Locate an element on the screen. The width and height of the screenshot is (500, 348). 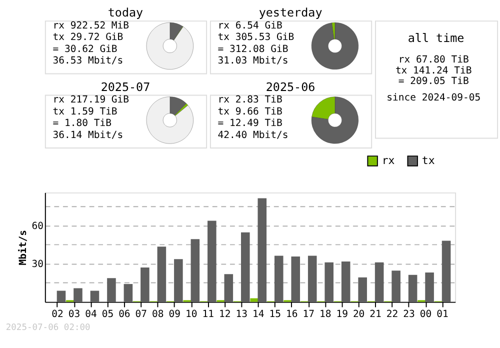
chart-title: 2025-06 is located at coordinates (291, 87).